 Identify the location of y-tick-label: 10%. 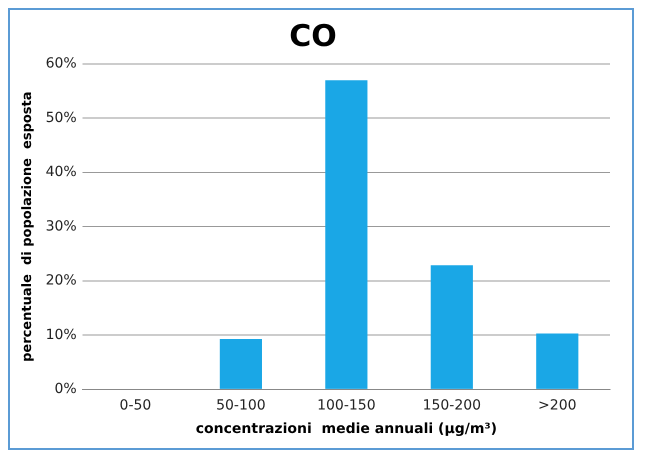
(61, 334).